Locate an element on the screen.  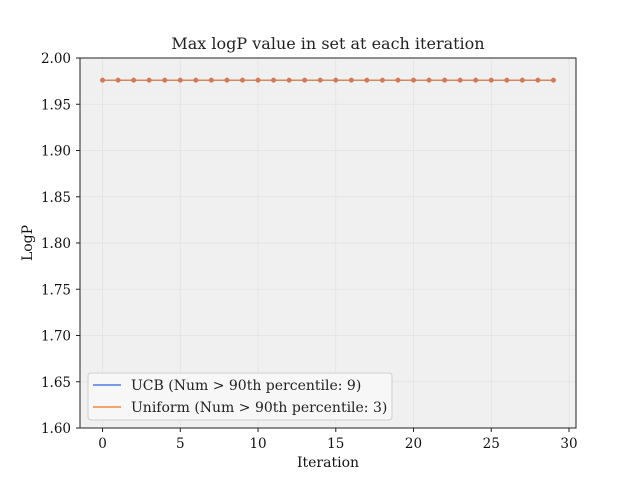
x-tick-label: 30 is located at coordinates (568, 444).